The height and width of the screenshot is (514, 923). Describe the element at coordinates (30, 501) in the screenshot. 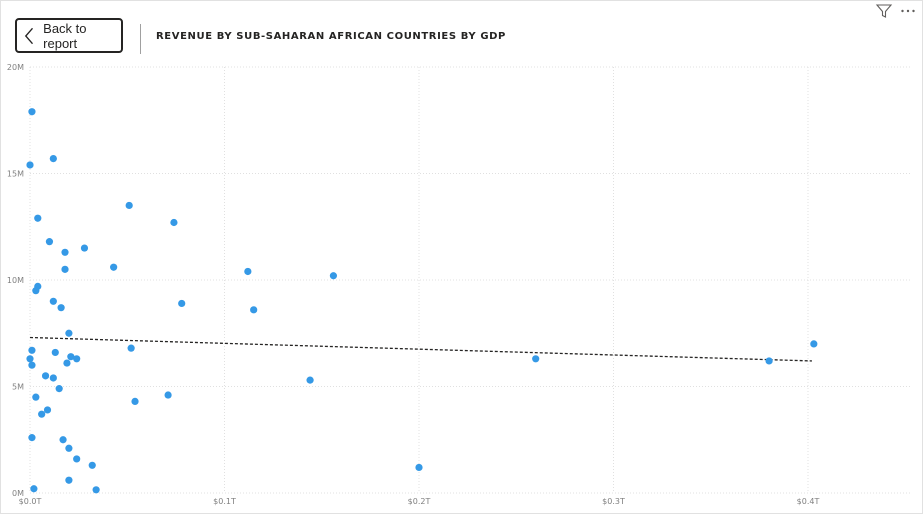

I see `x-tick-label: $0.0T` at that location.